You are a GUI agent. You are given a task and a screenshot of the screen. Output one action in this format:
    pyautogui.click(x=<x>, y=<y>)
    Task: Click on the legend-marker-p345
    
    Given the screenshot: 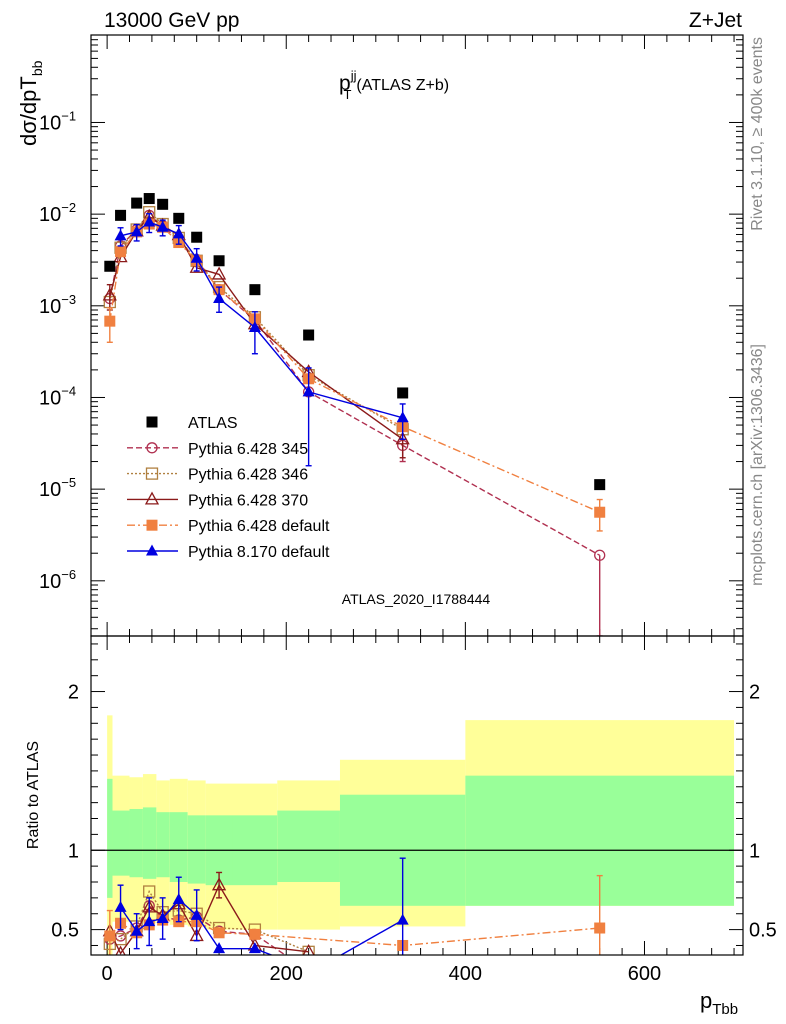 What is the action you would take?
    pyautogui.click(x=152, y=448)
    